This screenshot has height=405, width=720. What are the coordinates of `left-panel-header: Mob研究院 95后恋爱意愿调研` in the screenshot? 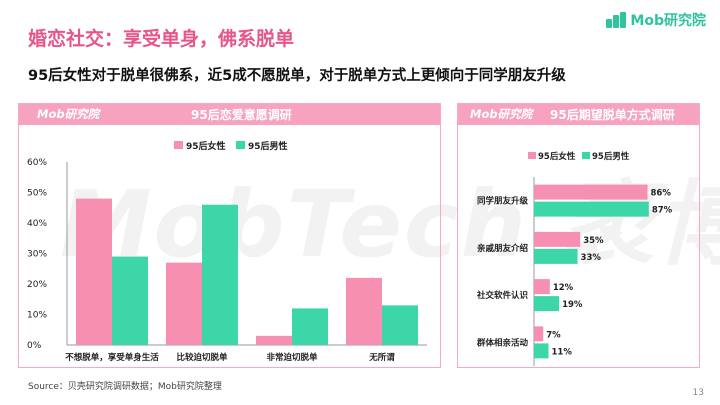 It's located at (229, 114).